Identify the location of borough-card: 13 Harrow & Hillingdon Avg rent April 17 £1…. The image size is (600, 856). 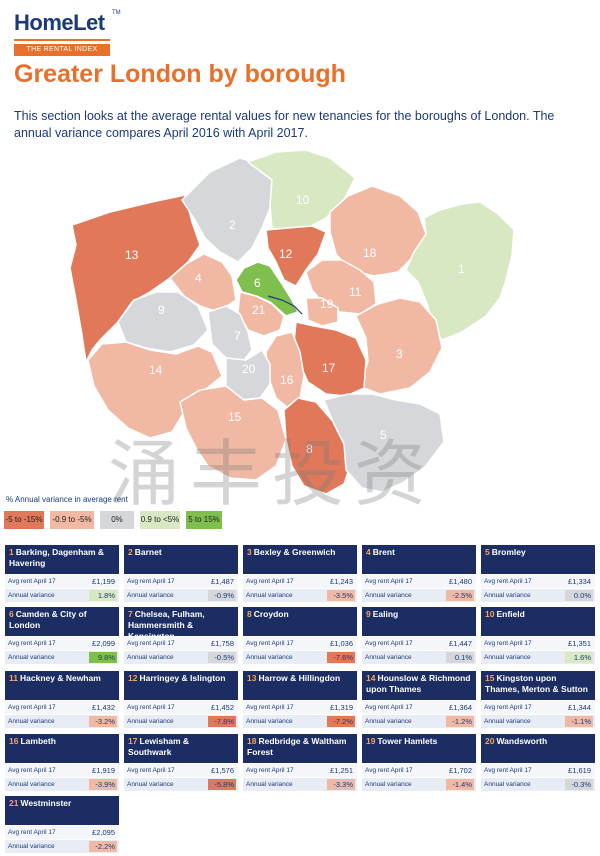
(300, 699).